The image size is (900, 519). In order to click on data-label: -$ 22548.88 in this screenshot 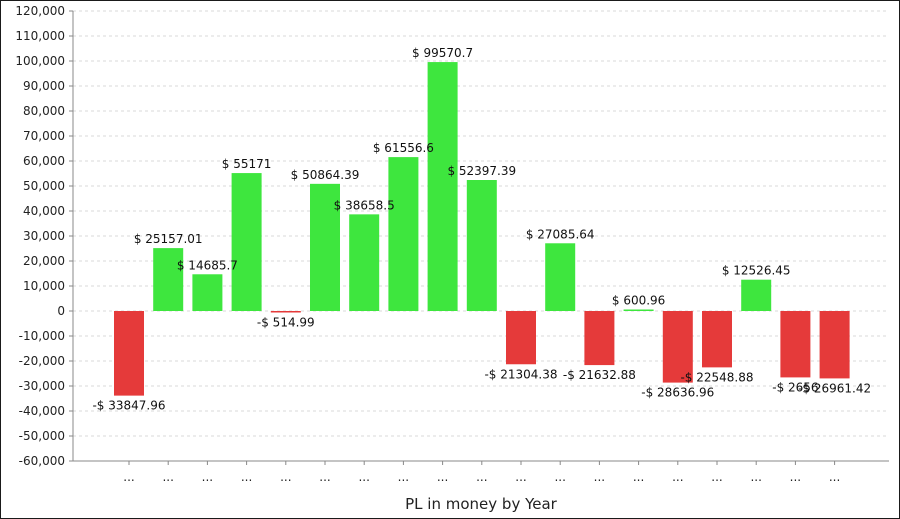, I will do `click(716, 377)`.